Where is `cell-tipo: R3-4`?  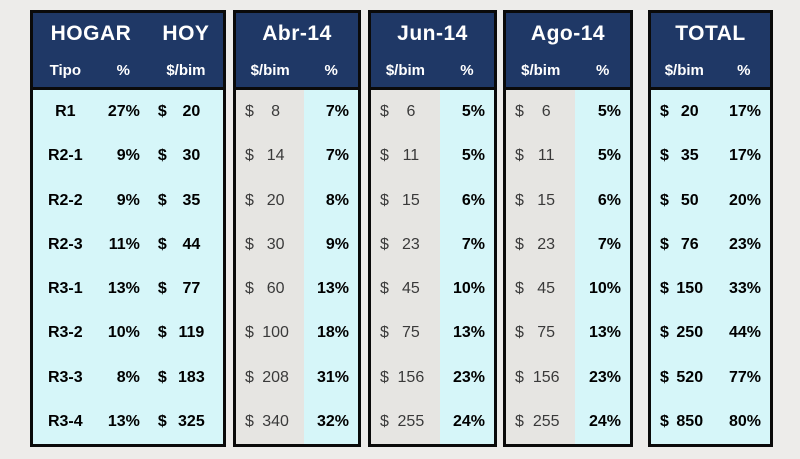 cell-tipo: R3-4 is located at coordinates (65, 421).